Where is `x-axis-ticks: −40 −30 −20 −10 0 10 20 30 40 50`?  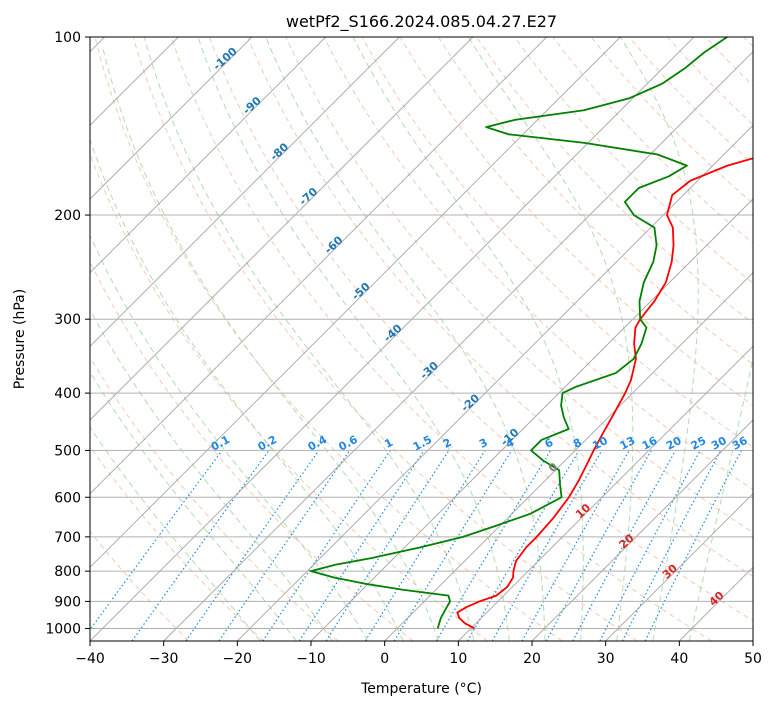
x-axis-ticks: −40 −30 −20 −10 0 10 20 30 40 50 is located at coordinates (418, 654).